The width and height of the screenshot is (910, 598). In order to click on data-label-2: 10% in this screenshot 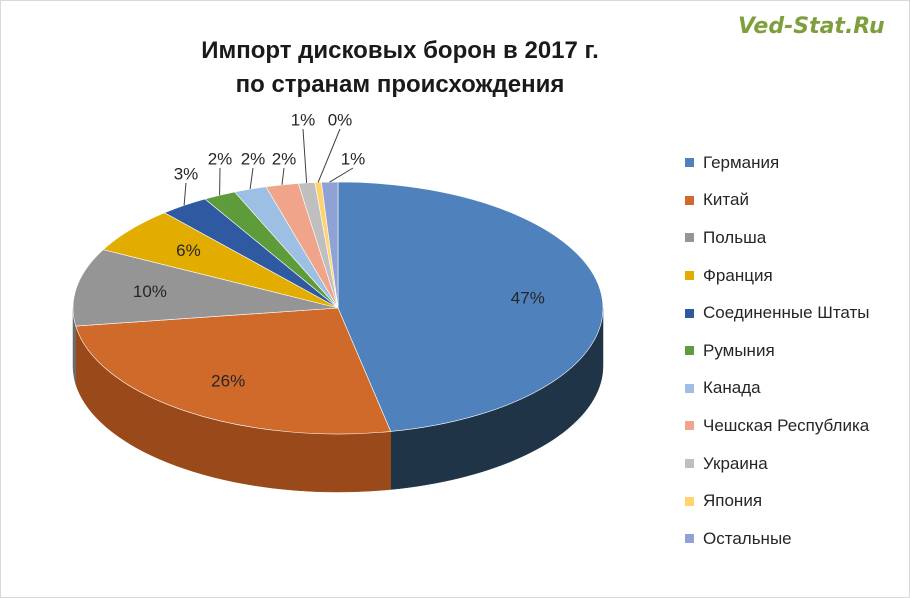, I will do `click(150, 291)`.